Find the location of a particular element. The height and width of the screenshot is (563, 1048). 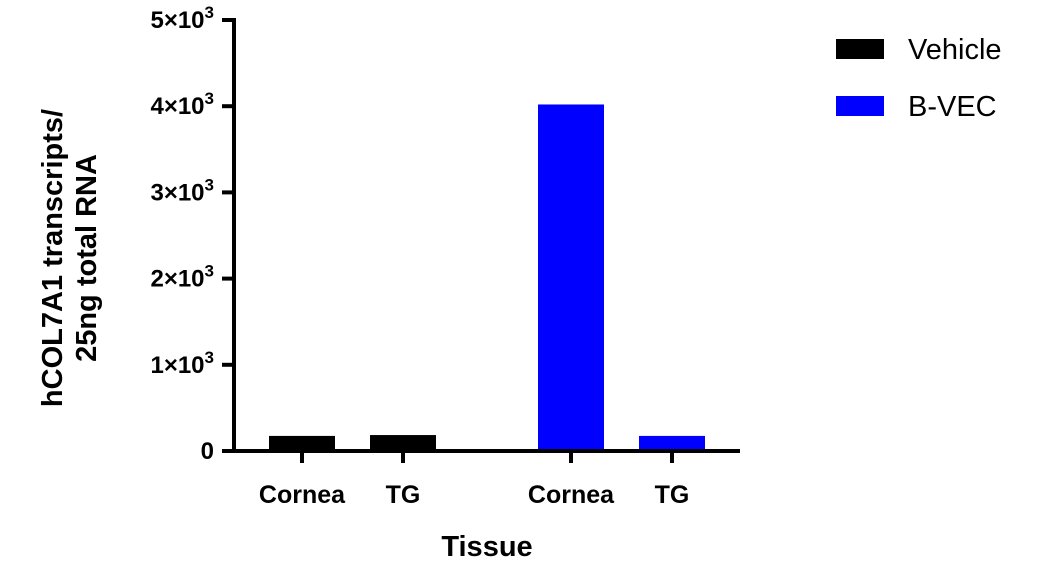

y-tick-label: 3×10³ is located at coordinates (182, 190).